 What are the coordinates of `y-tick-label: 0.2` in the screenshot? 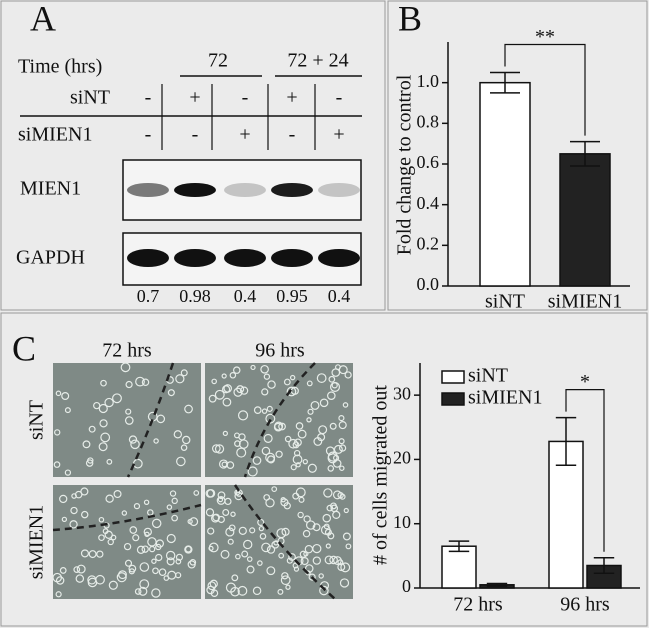 It's located at (428, 243).